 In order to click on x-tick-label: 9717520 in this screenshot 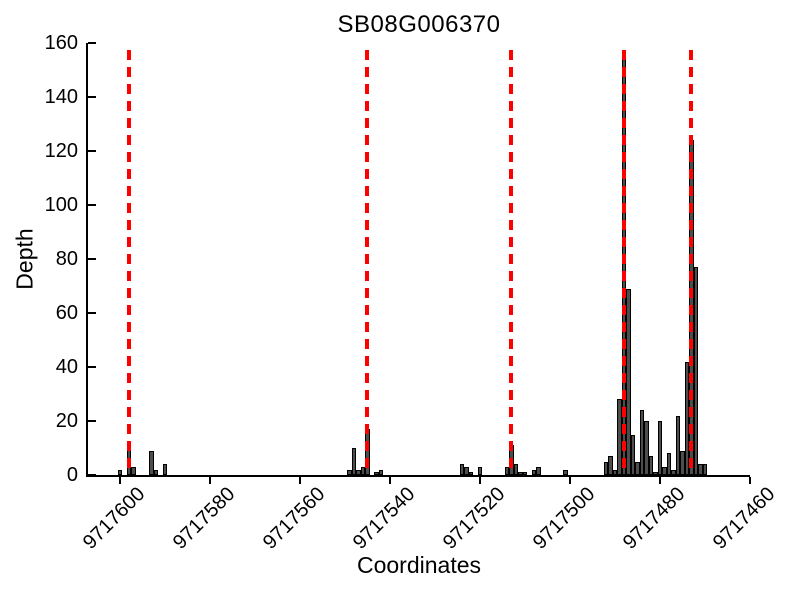, I will do `click(474, 518)`.